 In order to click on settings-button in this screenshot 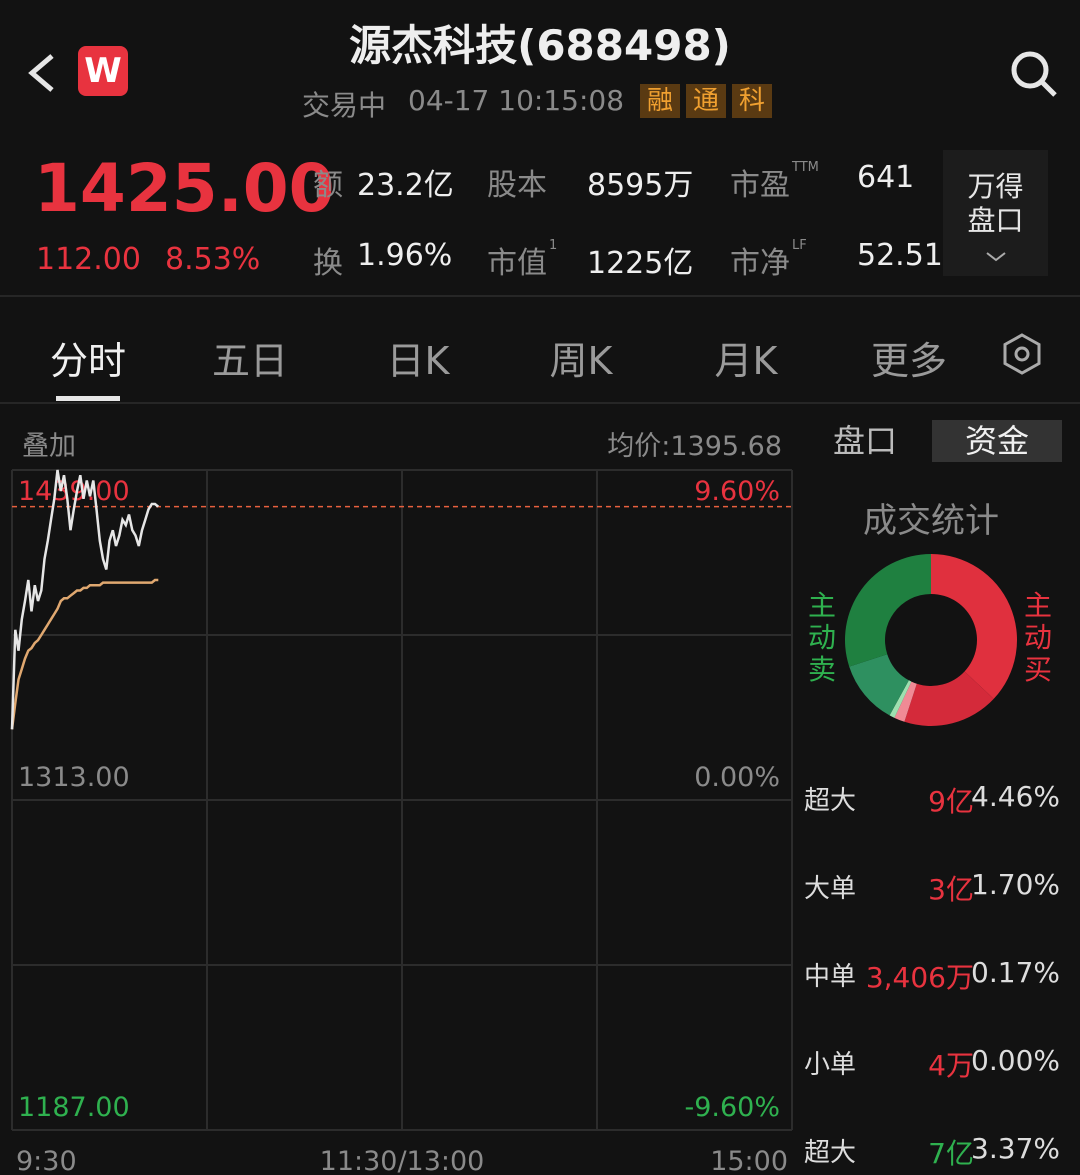, I will do `click(1022, 354)`.